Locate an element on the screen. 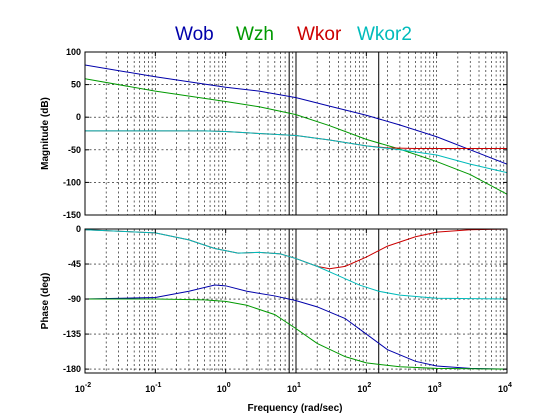 The height and width of the screenshot is (420, 560). x-tick-label: 10⁻² is located at coordinates (83, 388).